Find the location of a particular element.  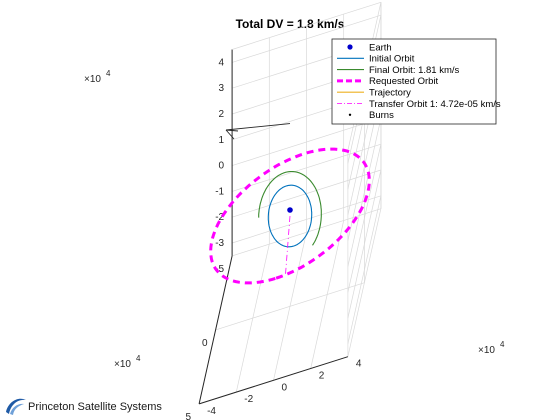

z-exponent-power: 4 is located at coordinates (108, 73).